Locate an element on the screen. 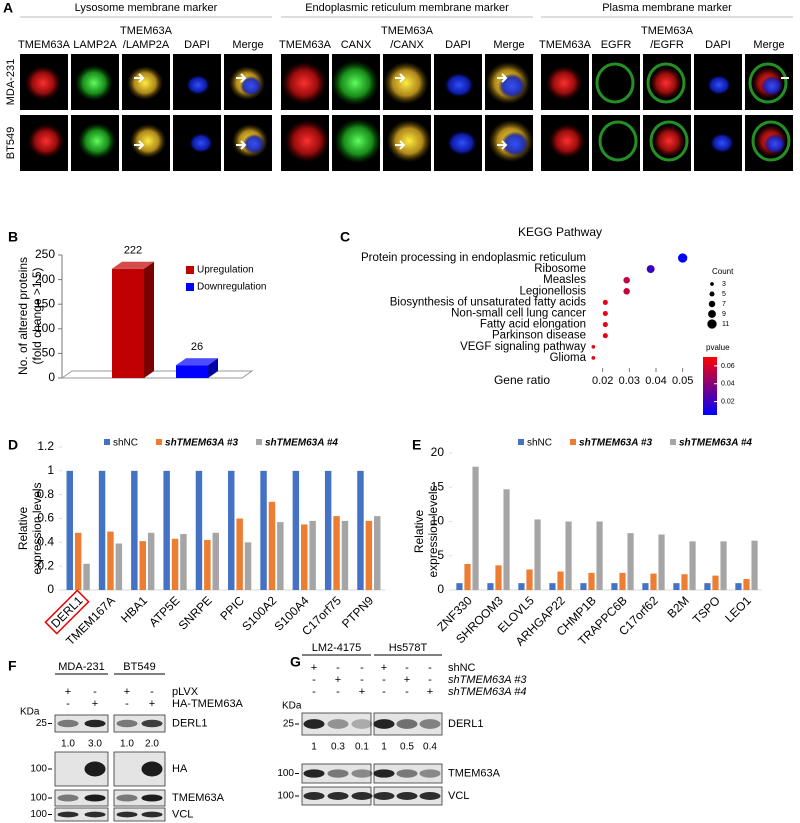  y-tick-label: 10 is located at coordinates (438, 521).